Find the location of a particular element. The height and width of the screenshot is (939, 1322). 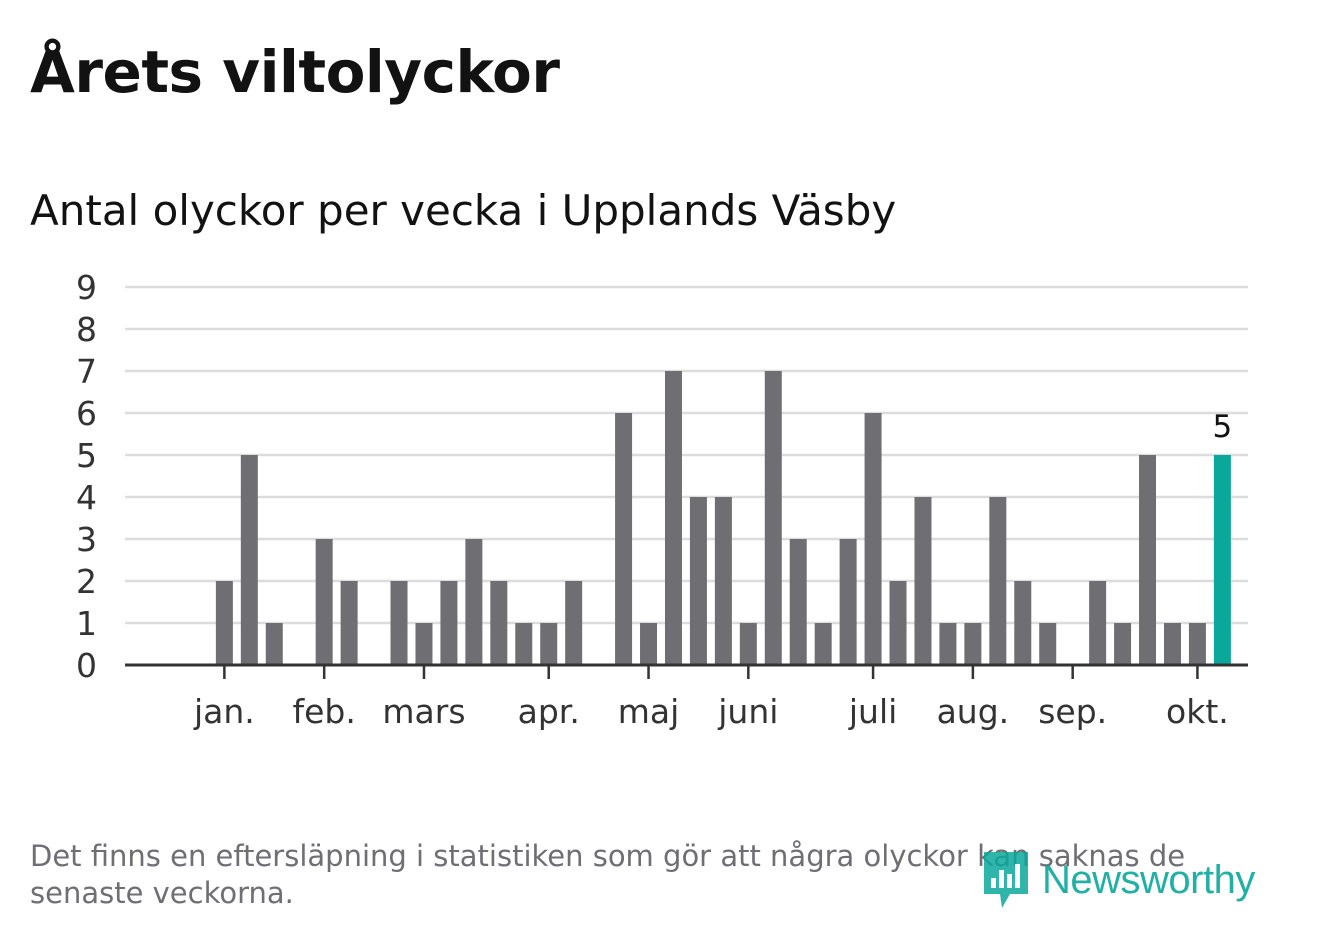

y-tick-label-2: 2 is located at coordinates (86, 581).